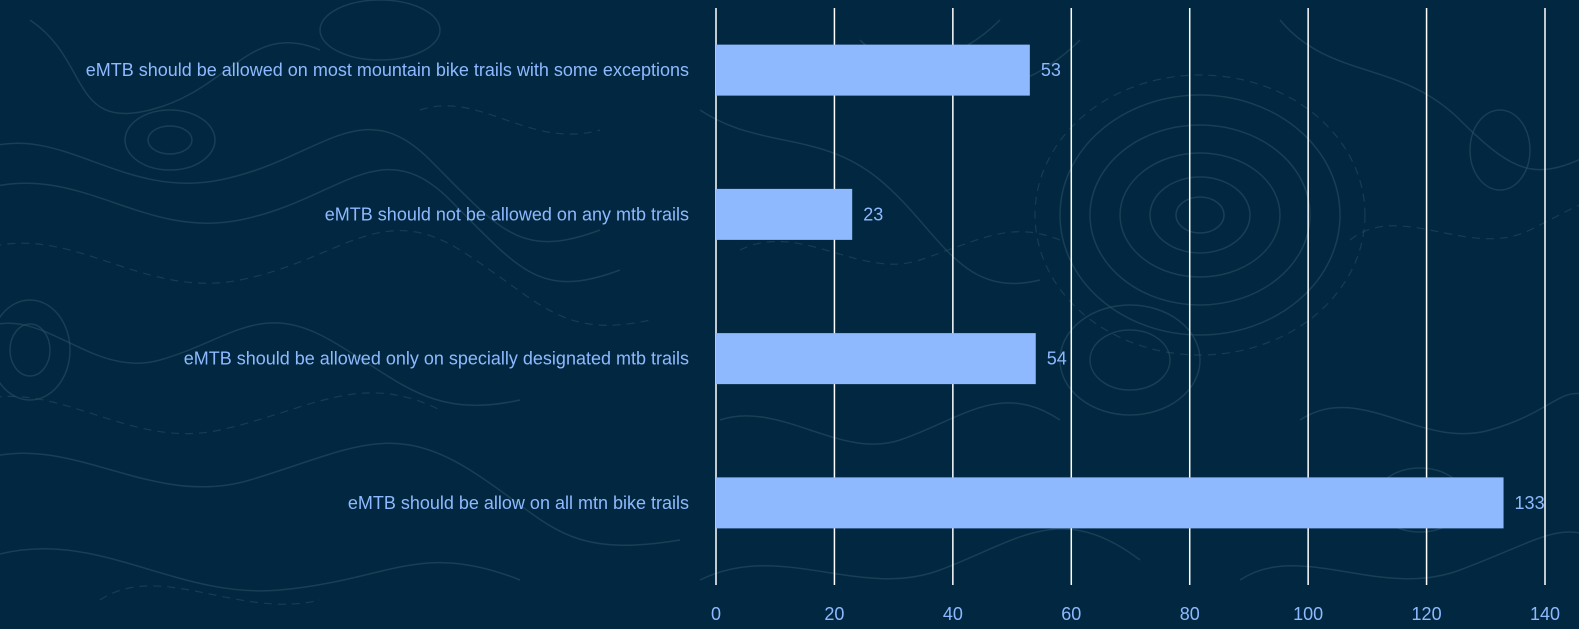 The width and height of the screenshot is (1579, 629). I want to click on data-label: 53, so click(1051, 70).